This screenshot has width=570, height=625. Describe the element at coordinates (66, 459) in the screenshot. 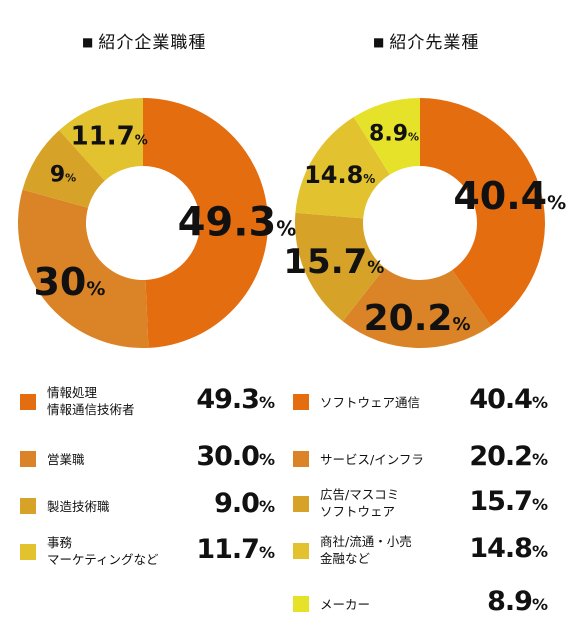

I see `legend-label: 営業職` at that location.